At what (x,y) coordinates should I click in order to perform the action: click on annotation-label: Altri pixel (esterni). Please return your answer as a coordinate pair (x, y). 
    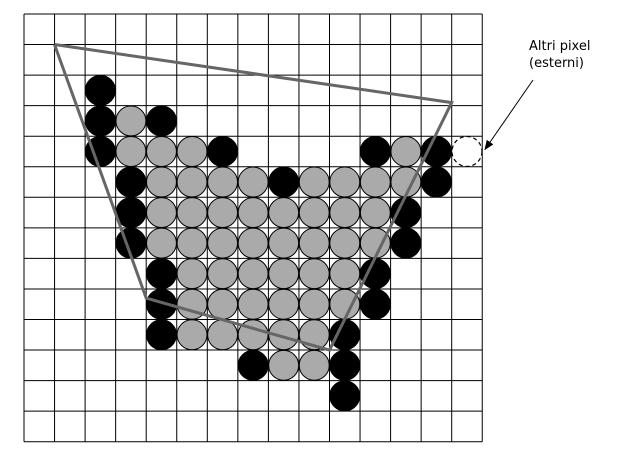
    Looking at the image, I should click on (574, 55).